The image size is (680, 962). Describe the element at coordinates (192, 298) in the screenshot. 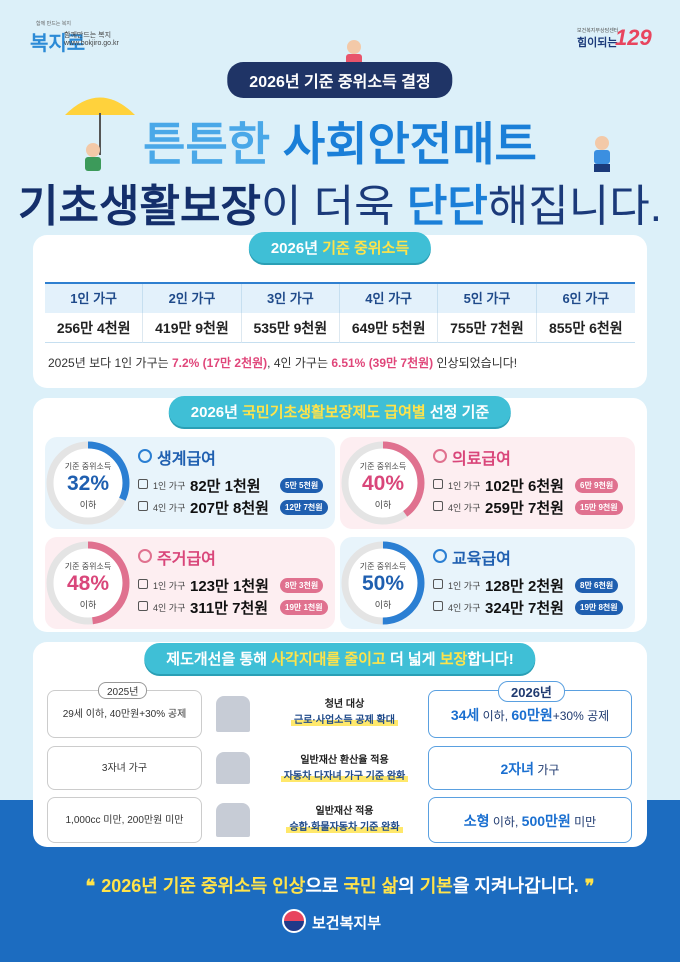

I see `table-header-cell: 2인 가구` at that location.